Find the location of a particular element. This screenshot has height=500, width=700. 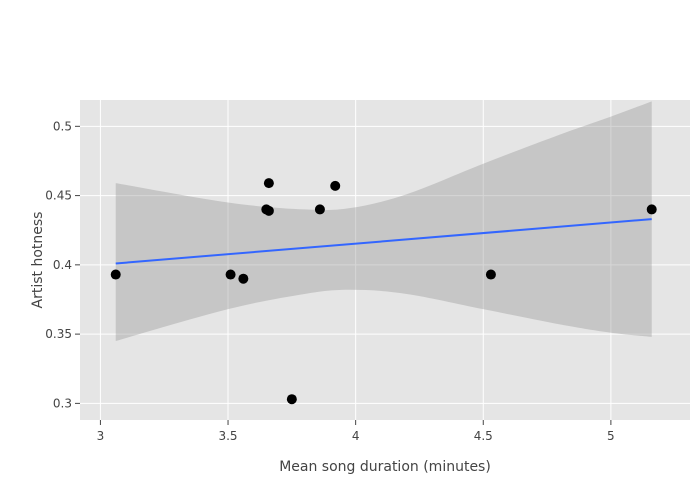

x-axis-title: Mean song duration (minutes) is located at coordinates (385, 467).